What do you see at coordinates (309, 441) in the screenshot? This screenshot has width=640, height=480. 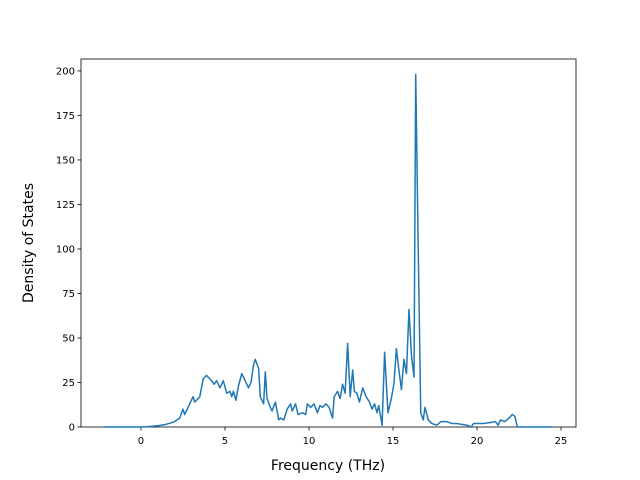 I see `x-tick-label: 10` at bounding box center [309, 441].